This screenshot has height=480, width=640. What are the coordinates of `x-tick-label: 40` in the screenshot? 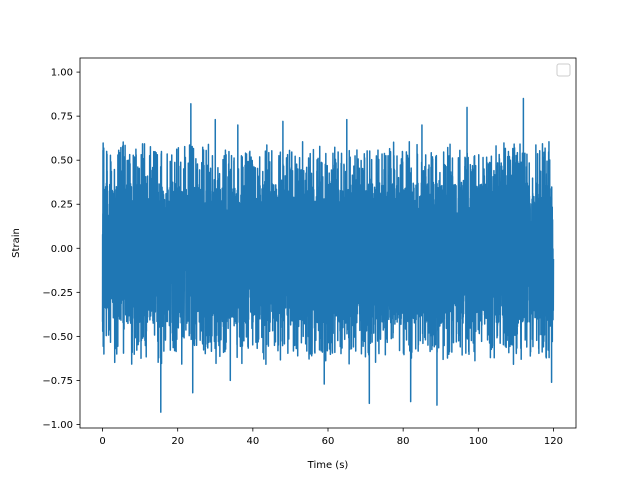 It's located at (252, 441).